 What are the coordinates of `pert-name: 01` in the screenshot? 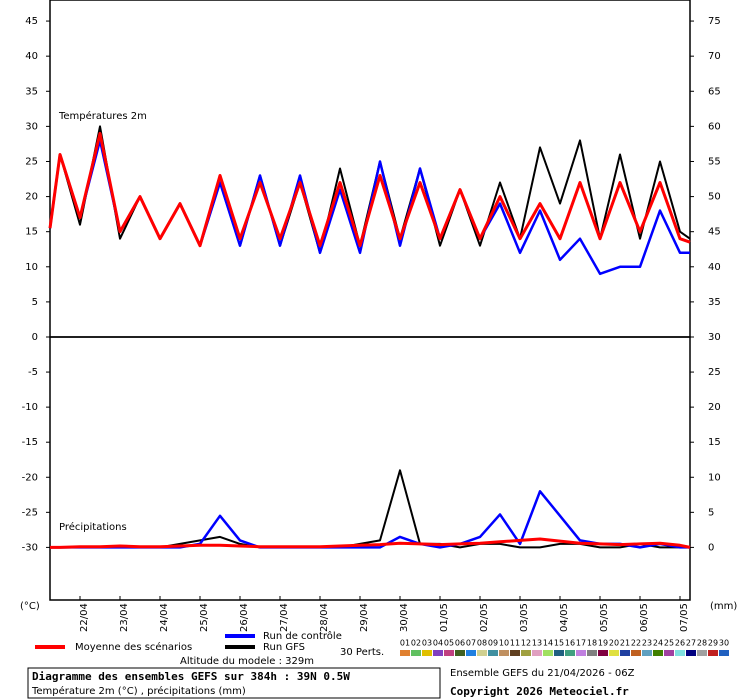 It's located at (405, 643).